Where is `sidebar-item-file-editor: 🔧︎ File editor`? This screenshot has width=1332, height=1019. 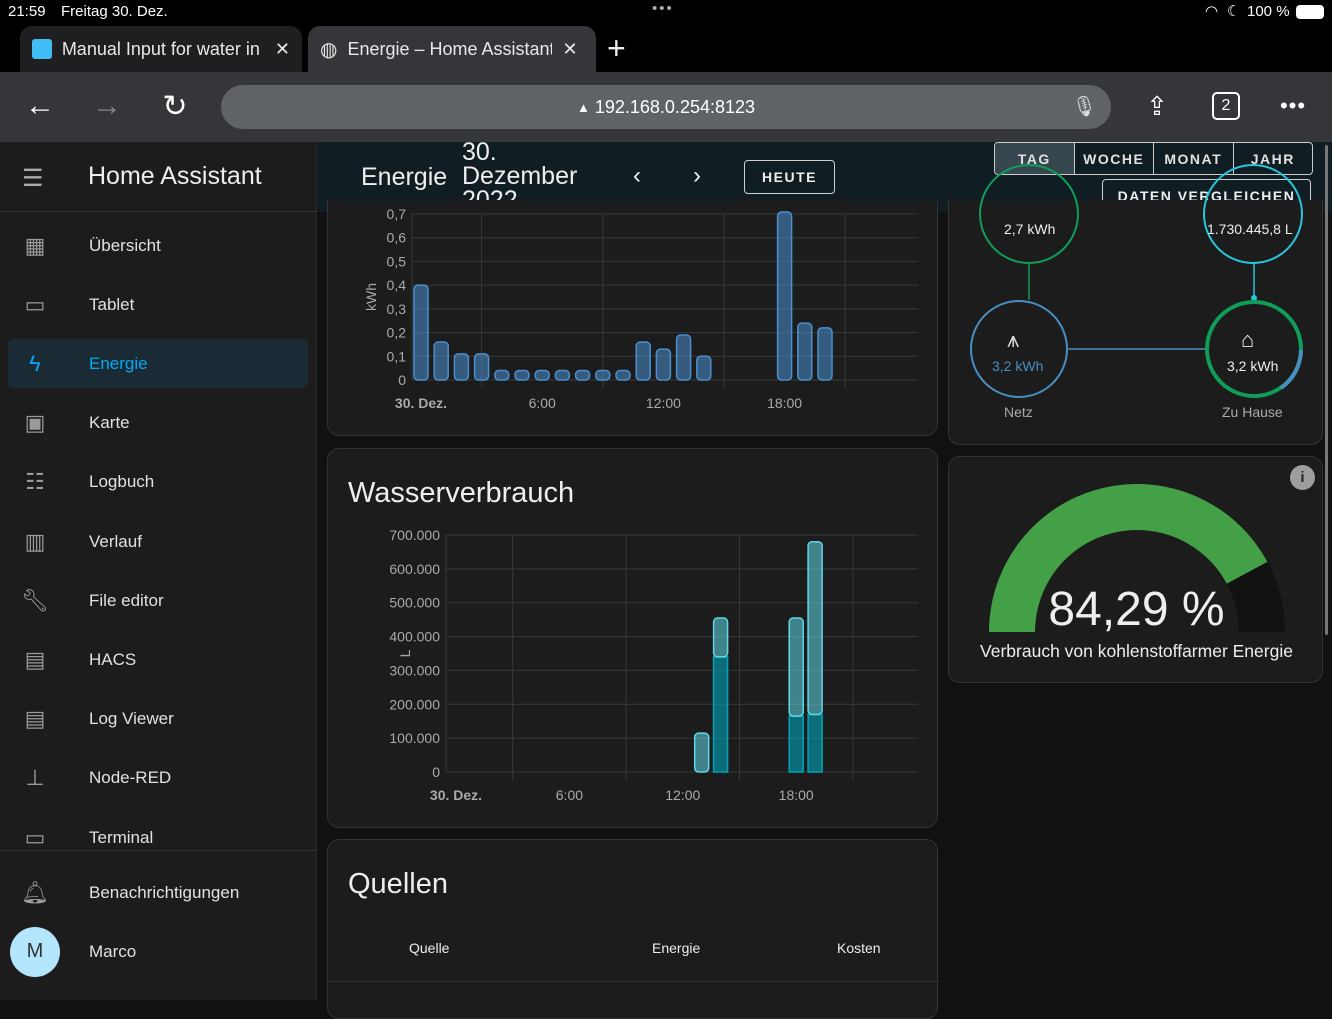 sidebar-item-file-editor: 🔧︎ File editor is located at coordinates (158, 600).